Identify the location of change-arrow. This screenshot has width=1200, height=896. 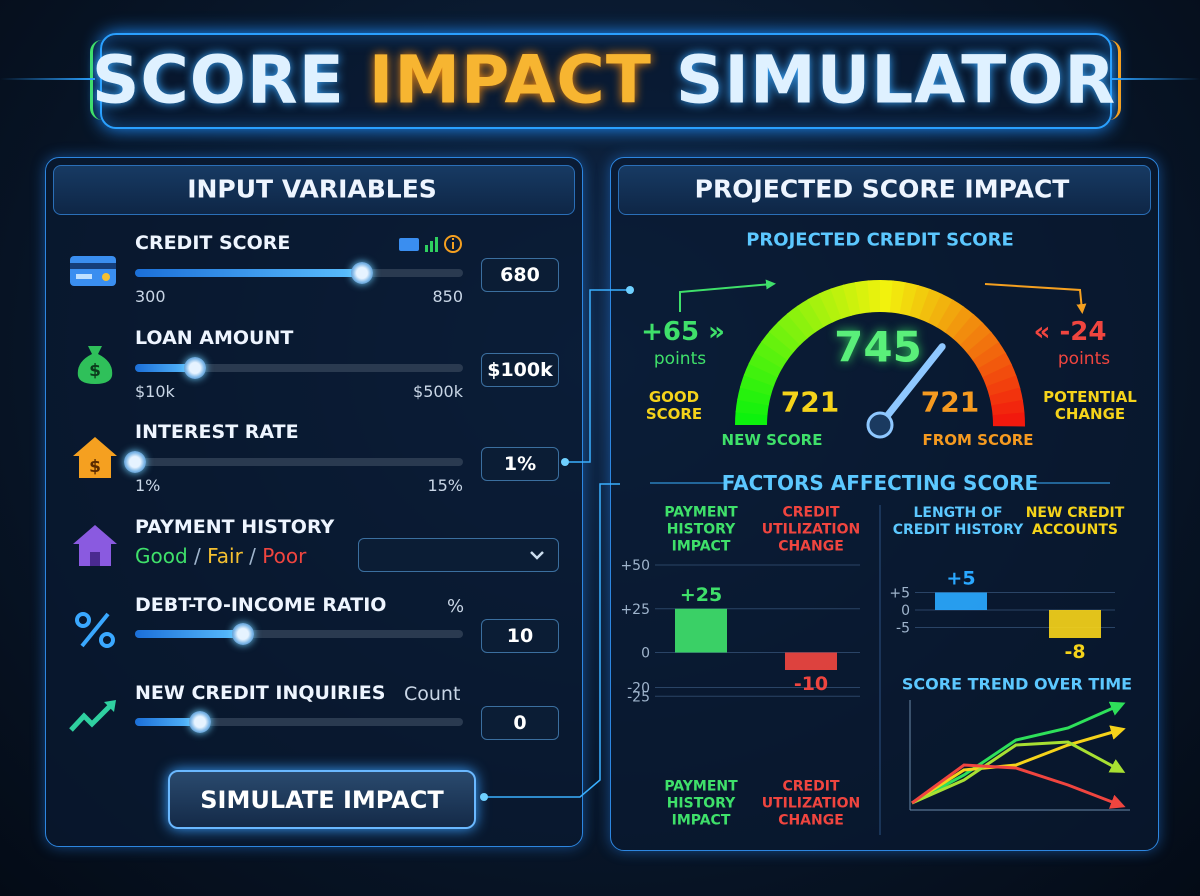
(1035, 298).